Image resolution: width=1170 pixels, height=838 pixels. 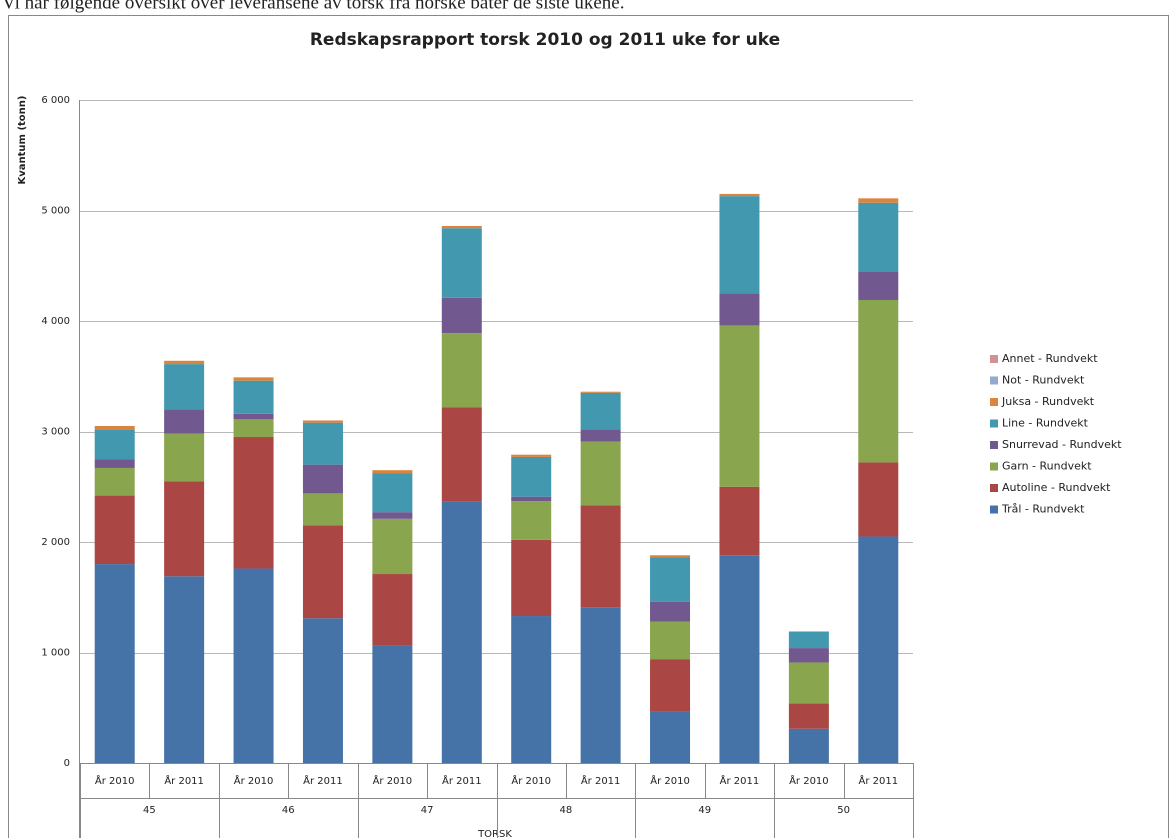 I want to click on legend-label: Snurrevad - Rundvekt, so click(x=1062, y=444).